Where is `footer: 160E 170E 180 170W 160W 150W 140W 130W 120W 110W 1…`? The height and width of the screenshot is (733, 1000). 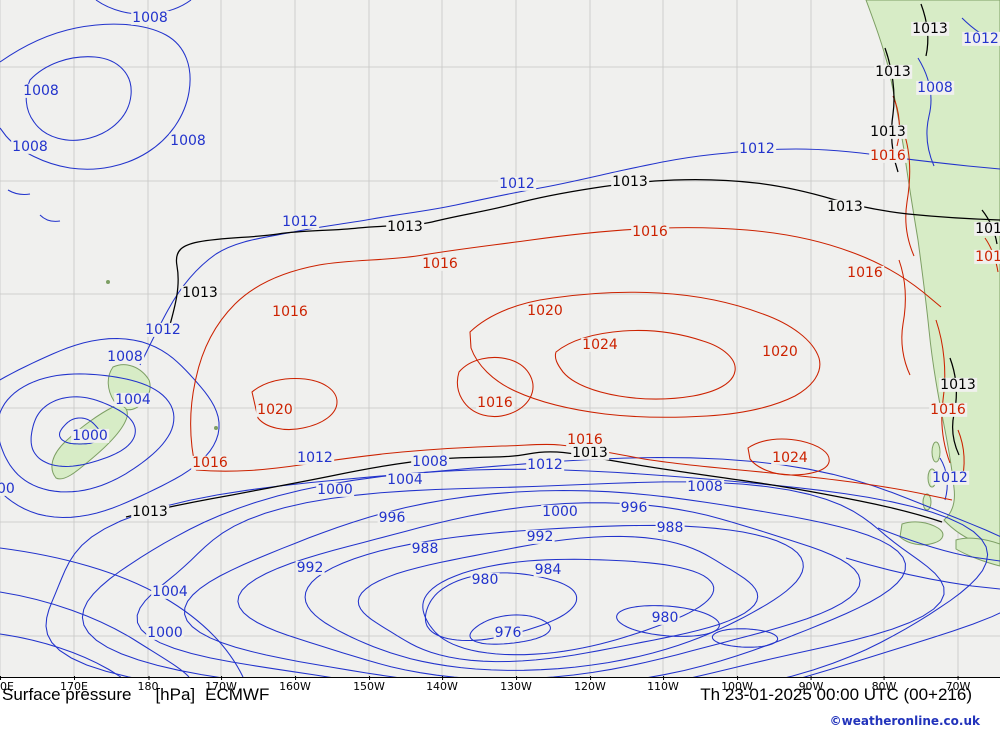
footer: 160E 170E 180 170W 160W 150W 140W 130W 120W 110W 1… is located at coordinates (500, 704).